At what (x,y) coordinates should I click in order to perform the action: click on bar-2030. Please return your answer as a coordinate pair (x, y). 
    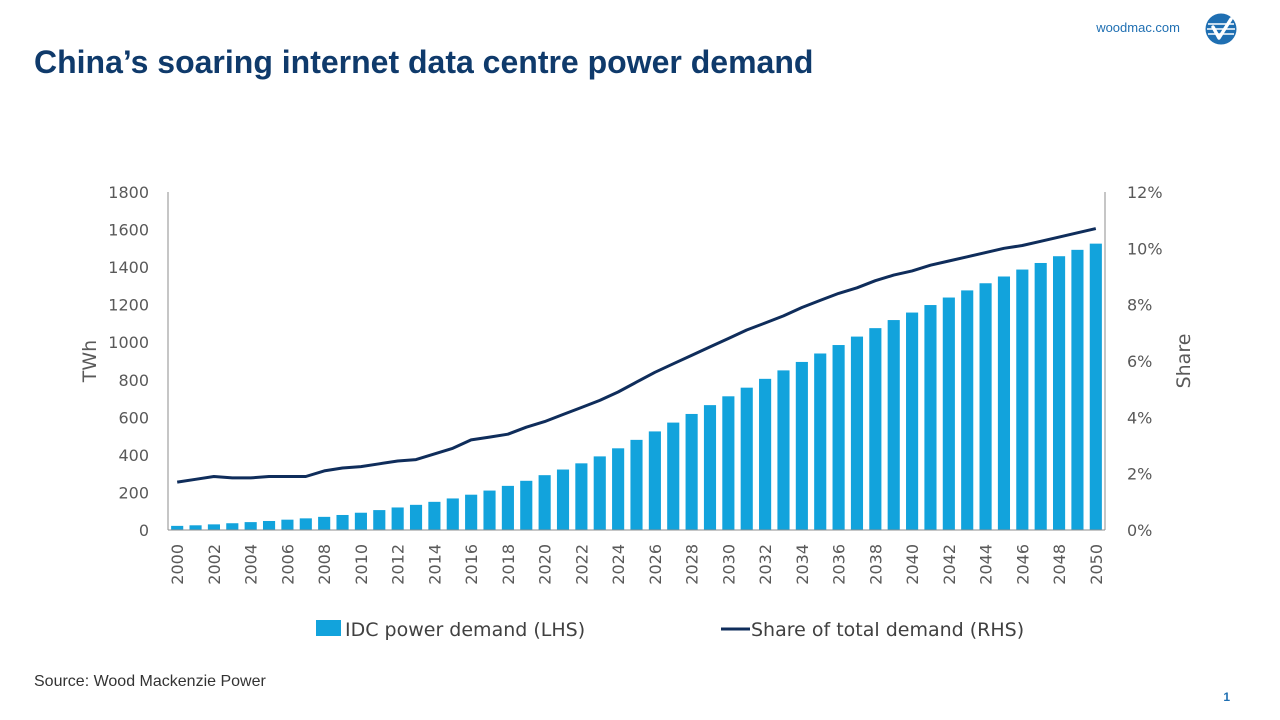
    Looking at the image, I should click on (728, 463).